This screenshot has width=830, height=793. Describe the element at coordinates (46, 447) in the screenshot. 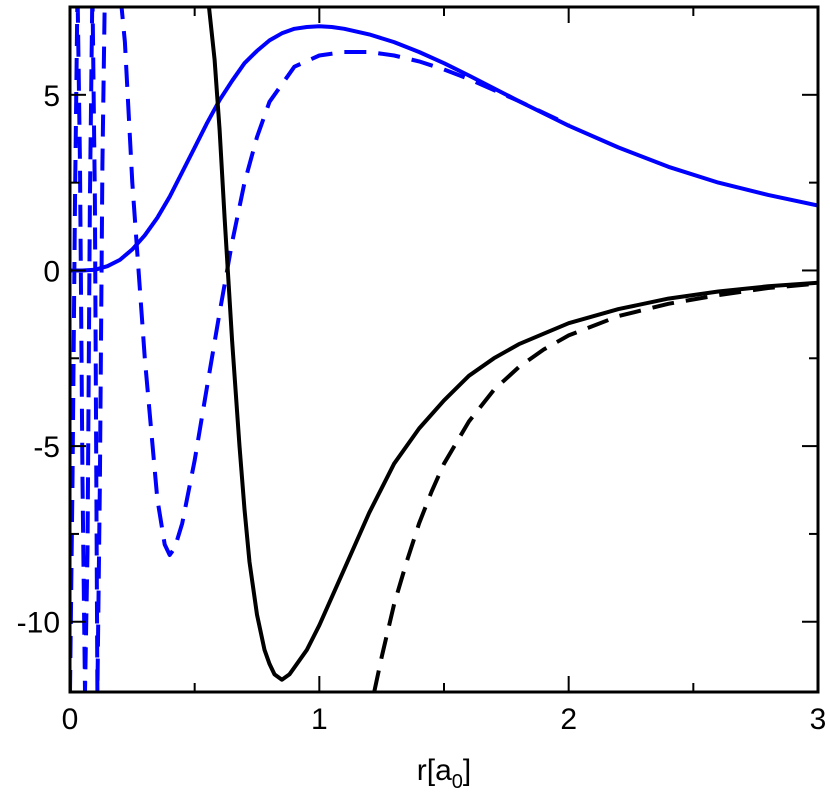

I see `y-tick-label: -5` at that location.